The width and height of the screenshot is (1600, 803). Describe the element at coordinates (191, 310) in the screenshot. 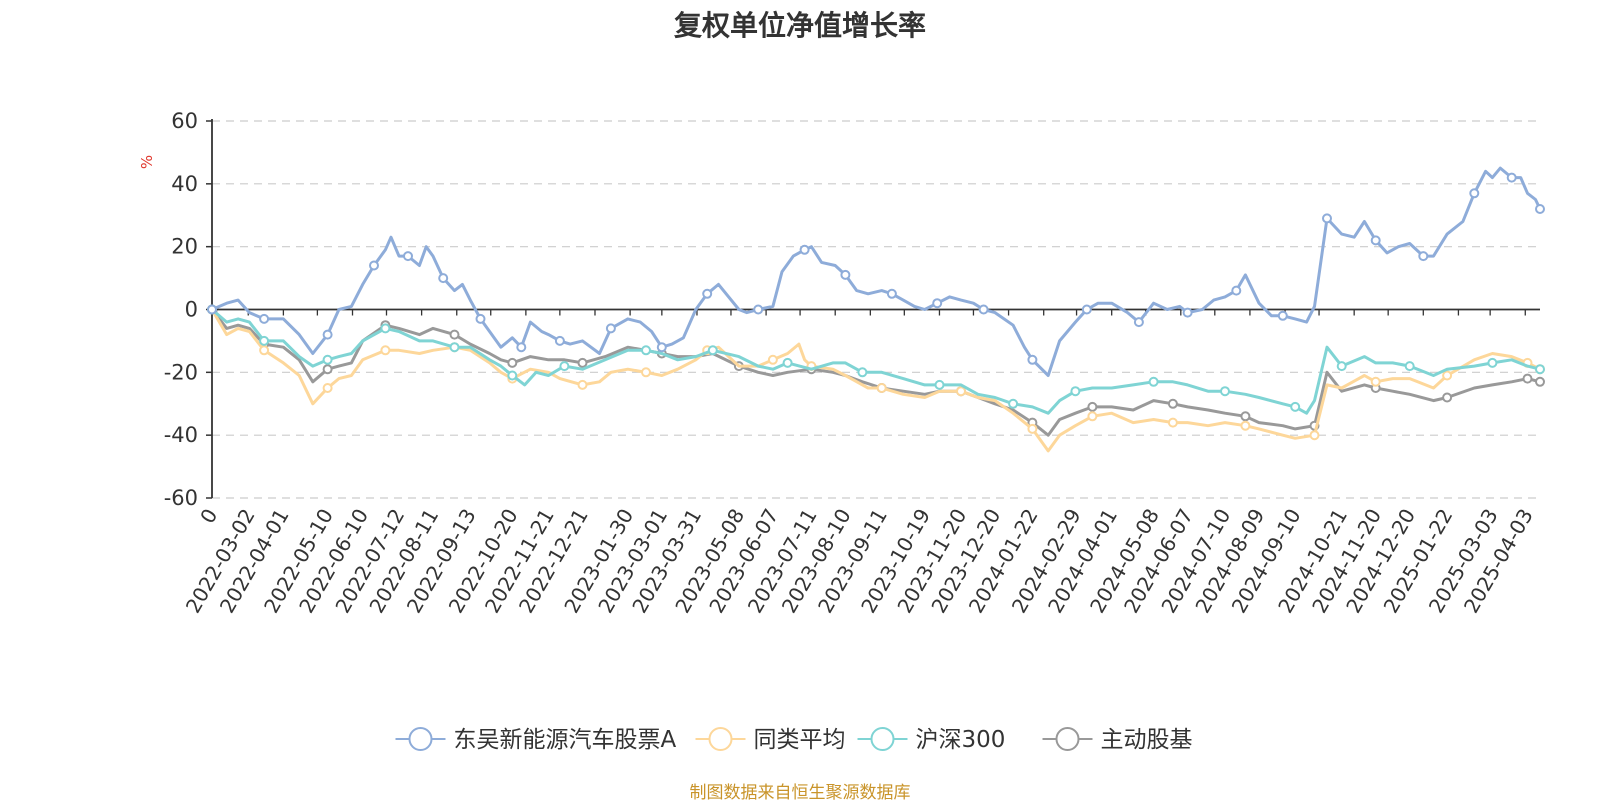

I see `y-tick-label: 0` at that location.